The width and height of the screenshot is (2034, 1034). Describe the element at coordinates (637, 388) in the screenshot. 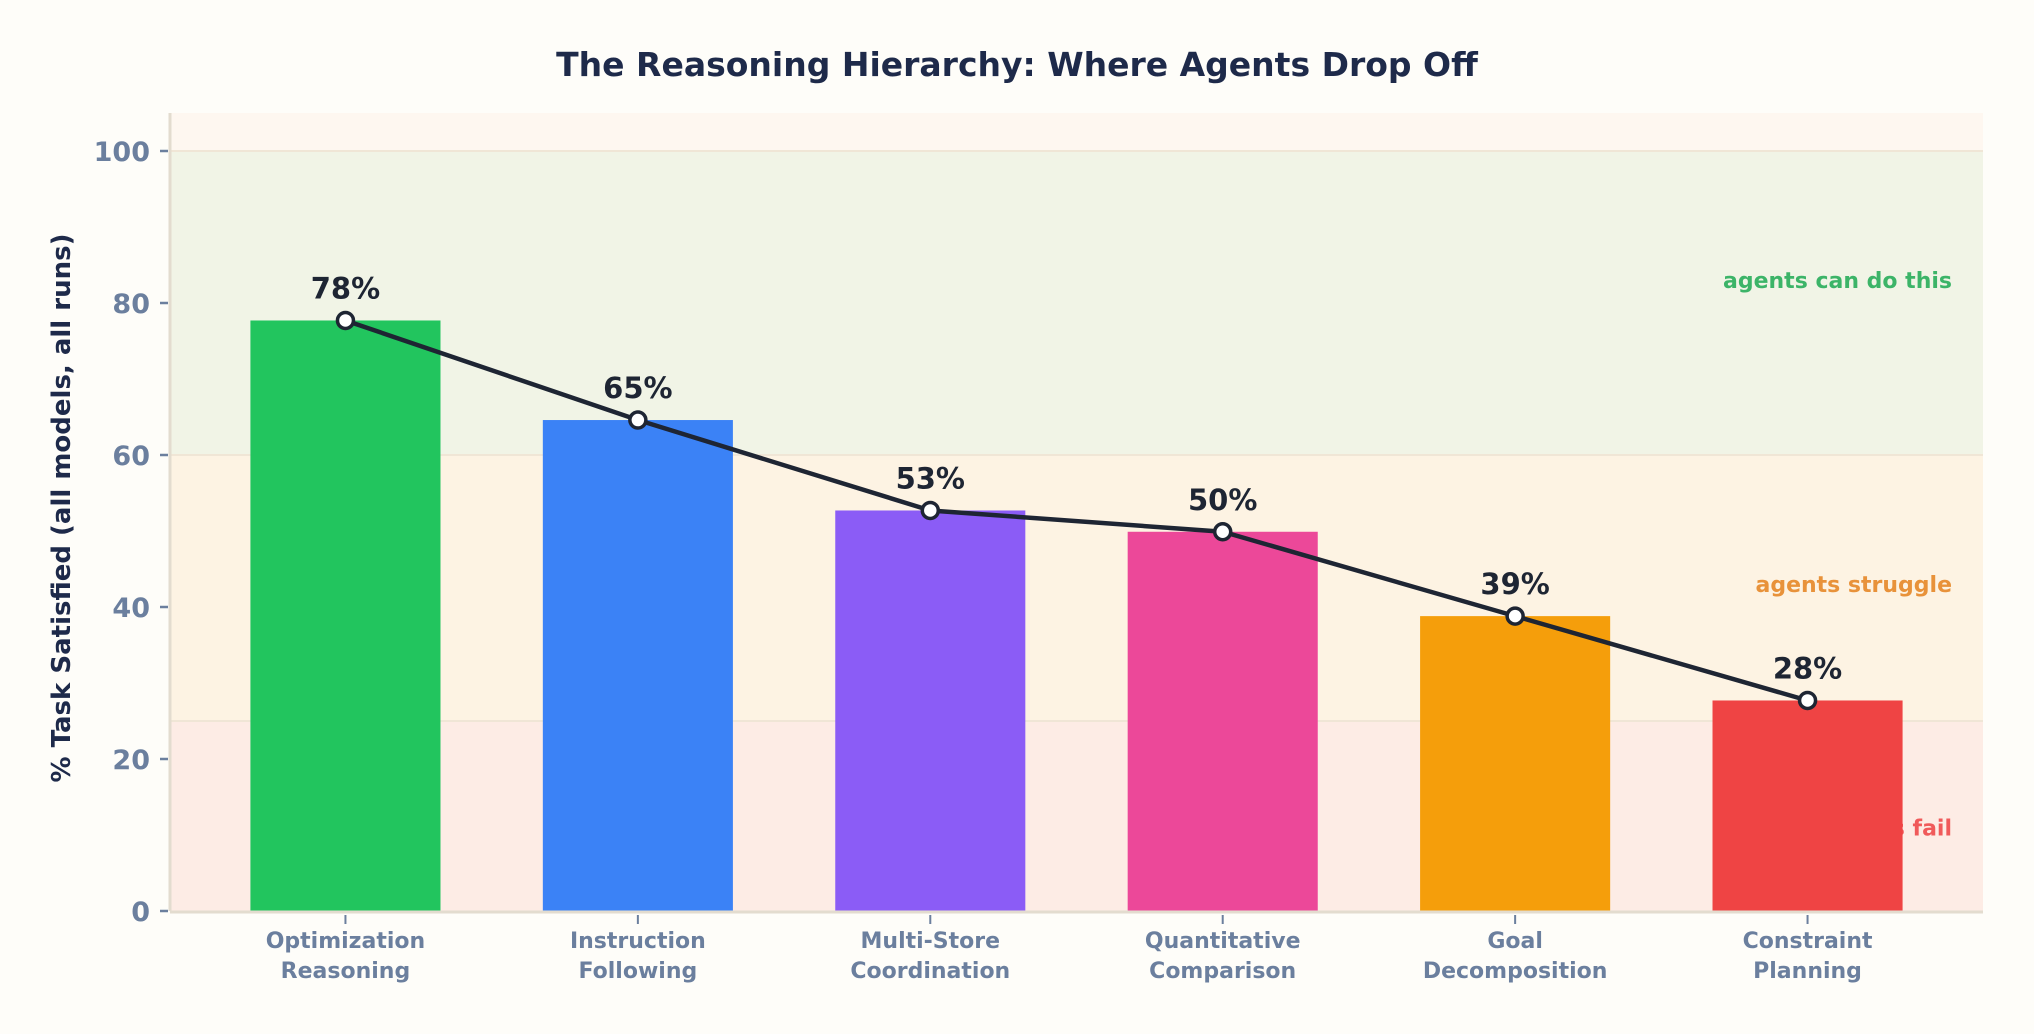

I see `data-label: 65%` at that location.